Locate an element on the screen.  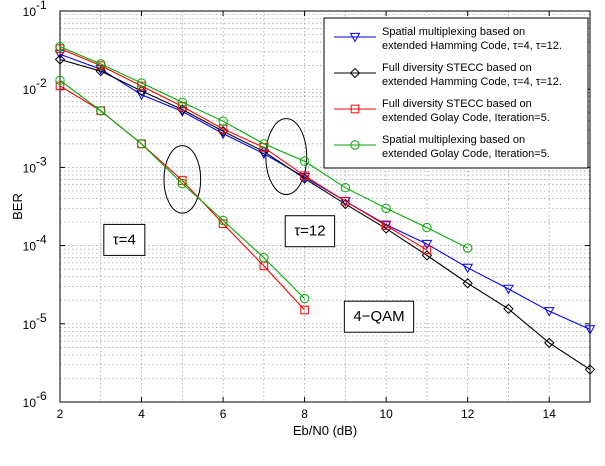
legend-box is located at coordinates (456, 93).